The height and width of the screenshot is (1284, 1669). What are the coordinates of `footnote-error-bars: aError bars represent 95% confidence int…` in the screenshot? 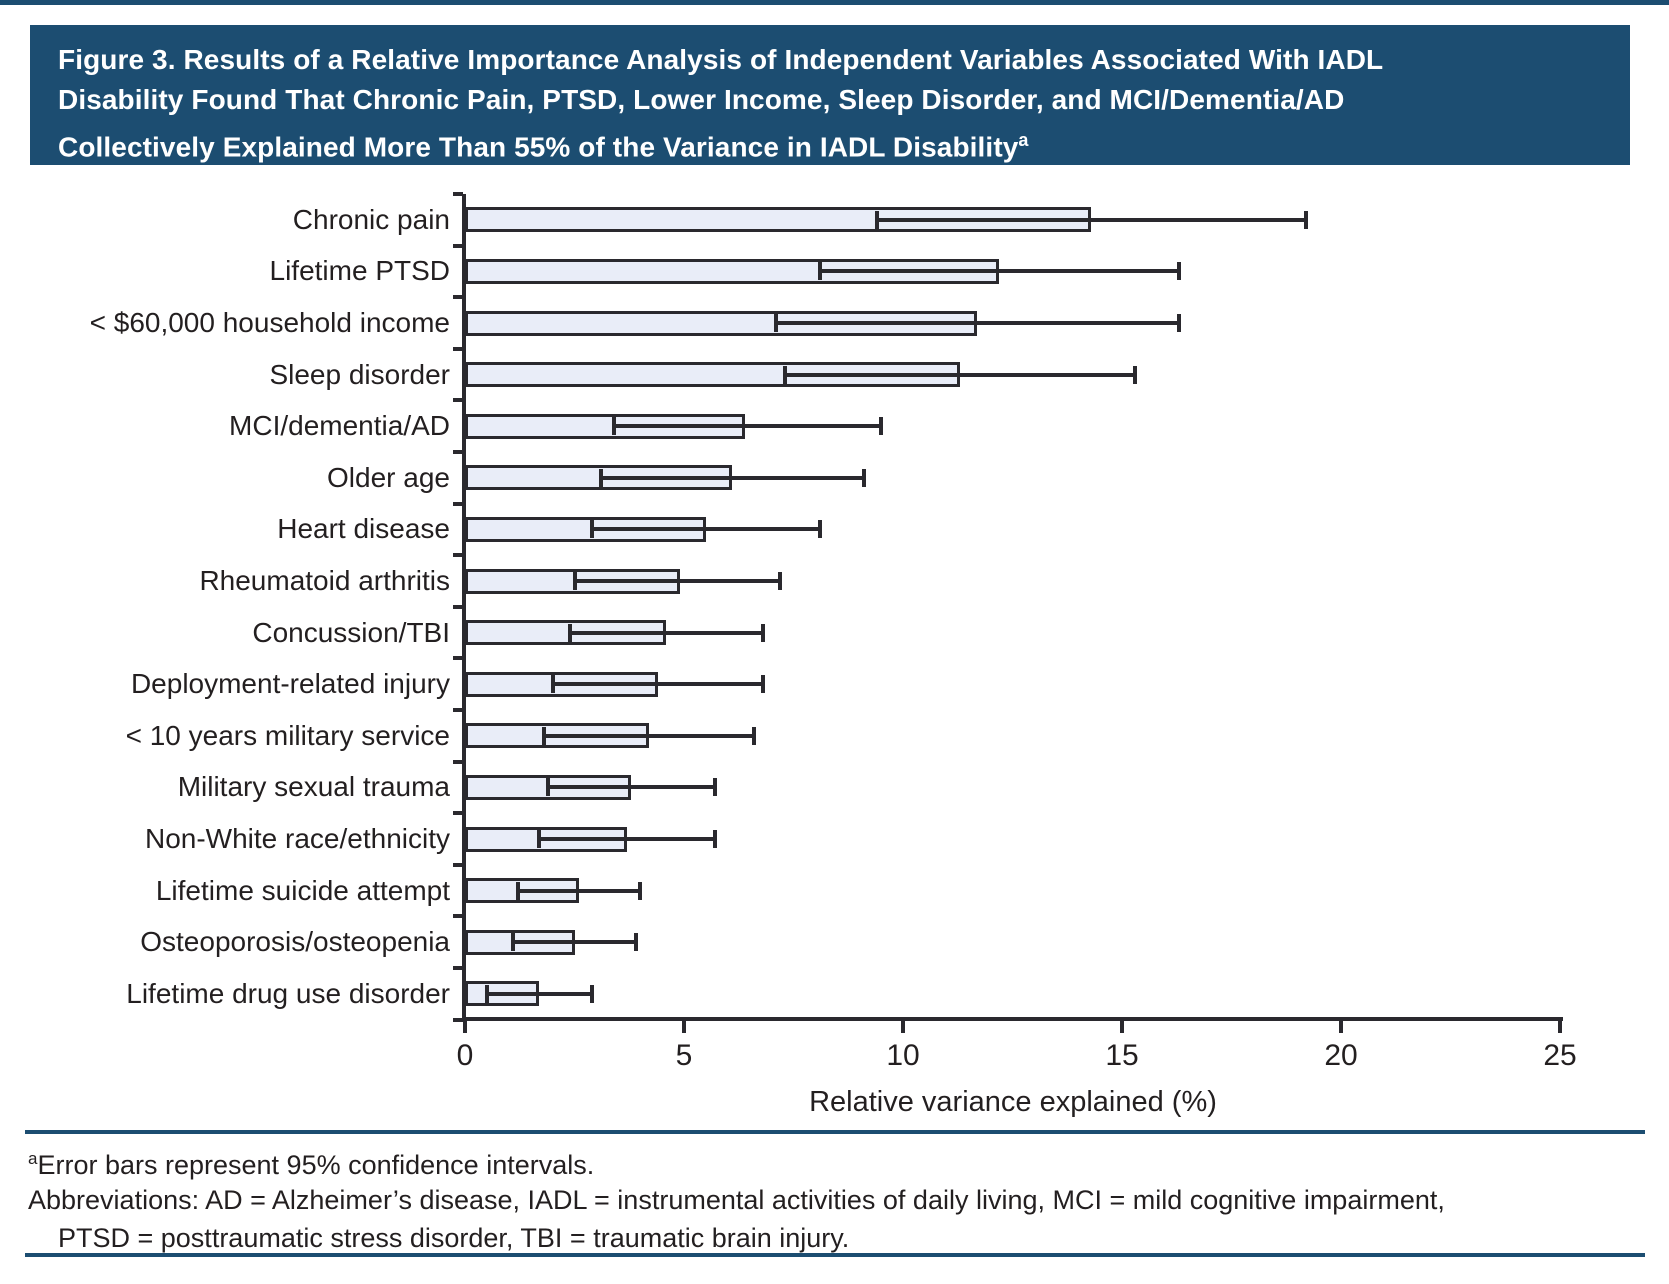 It's located at (311, 1164).